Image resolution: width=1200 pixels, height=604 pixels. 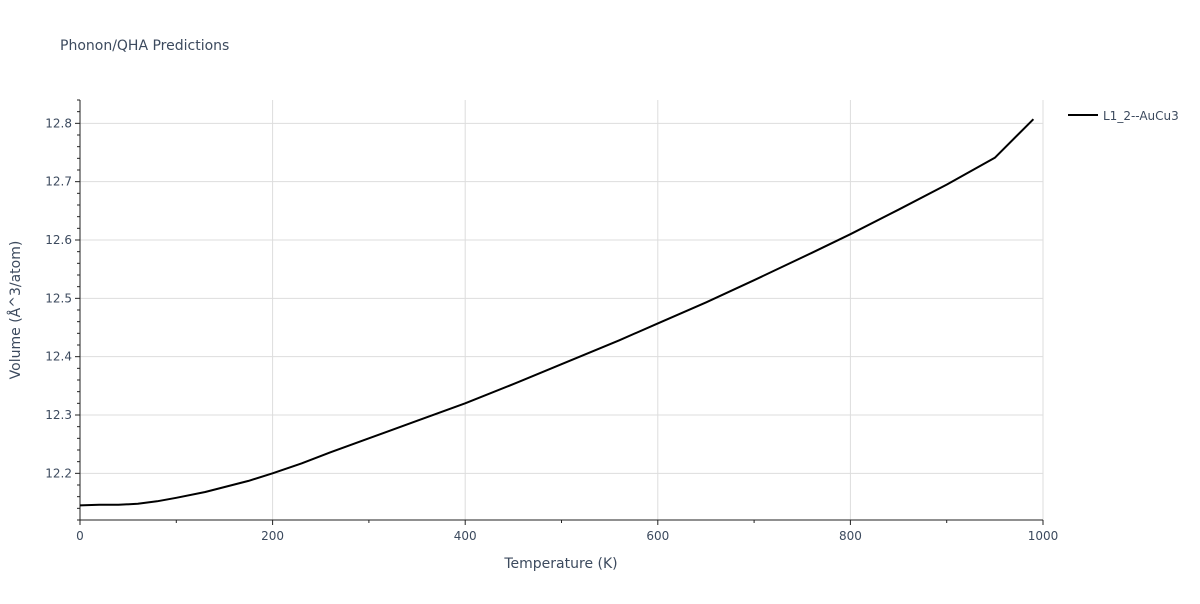 I want to click on x-tick-label: 400, so click(x=465, y=536).